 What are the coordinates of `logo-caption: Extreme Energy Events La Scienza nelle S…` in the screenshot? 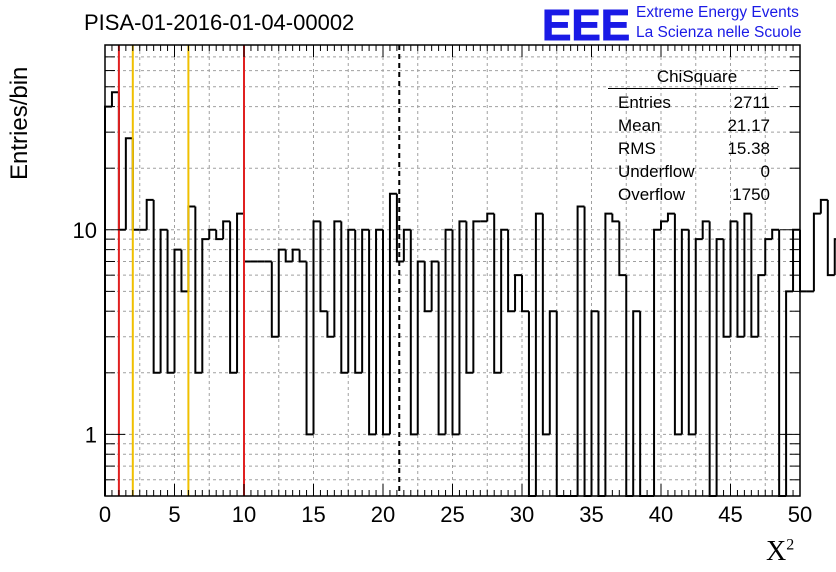 It's located at (718, 23).